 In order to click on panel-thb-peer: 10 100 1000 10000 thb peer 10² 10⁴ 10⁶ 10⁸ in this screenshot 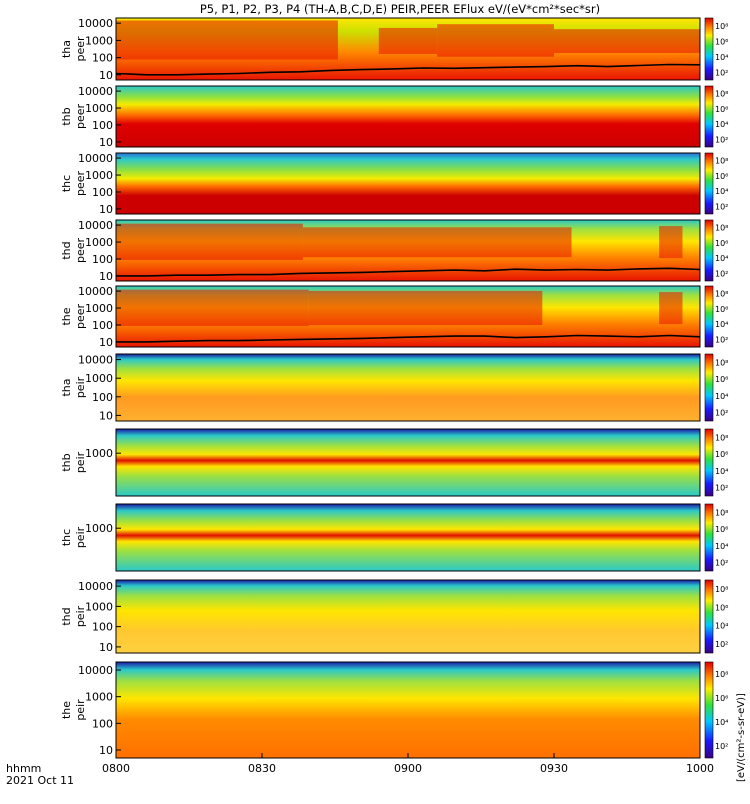, I will do `click(394, 117)`.